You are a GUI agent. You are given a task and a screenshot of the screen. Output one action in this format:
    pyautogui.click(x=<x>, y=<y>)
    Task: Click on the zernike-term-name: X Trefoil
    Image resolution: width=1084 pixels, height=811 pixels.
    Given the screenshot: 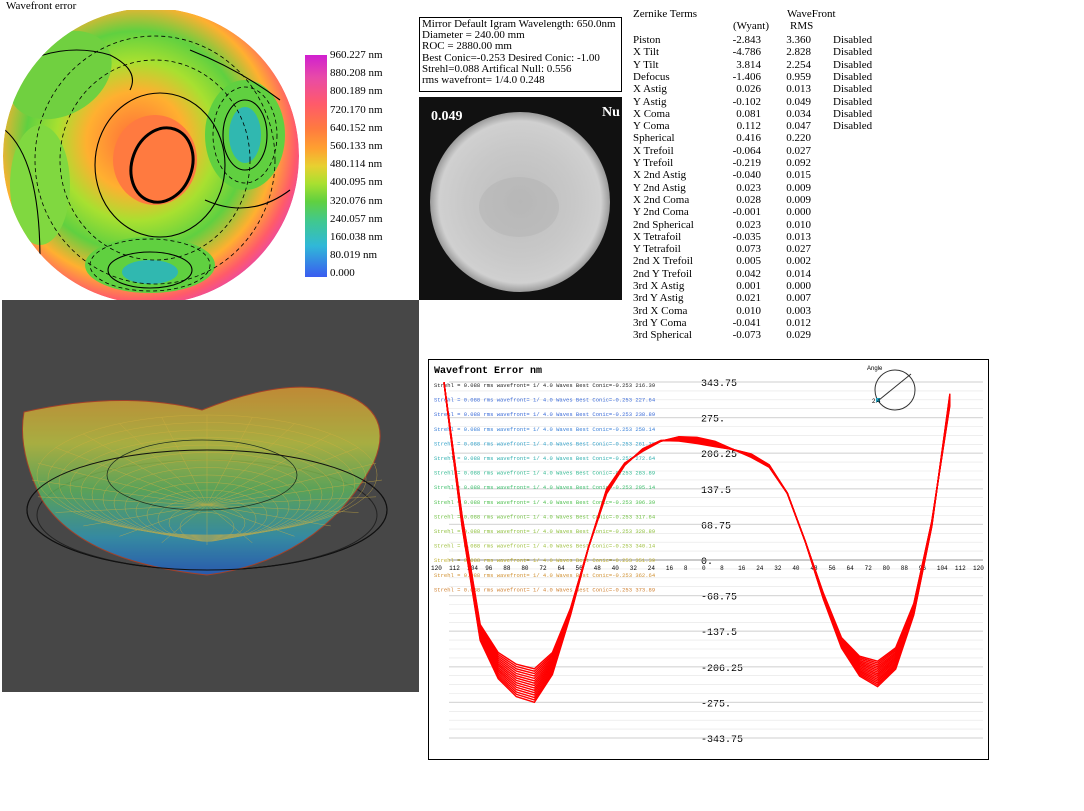 What is the action you would take?
    pyautogui.click(x=653, y=150)
    